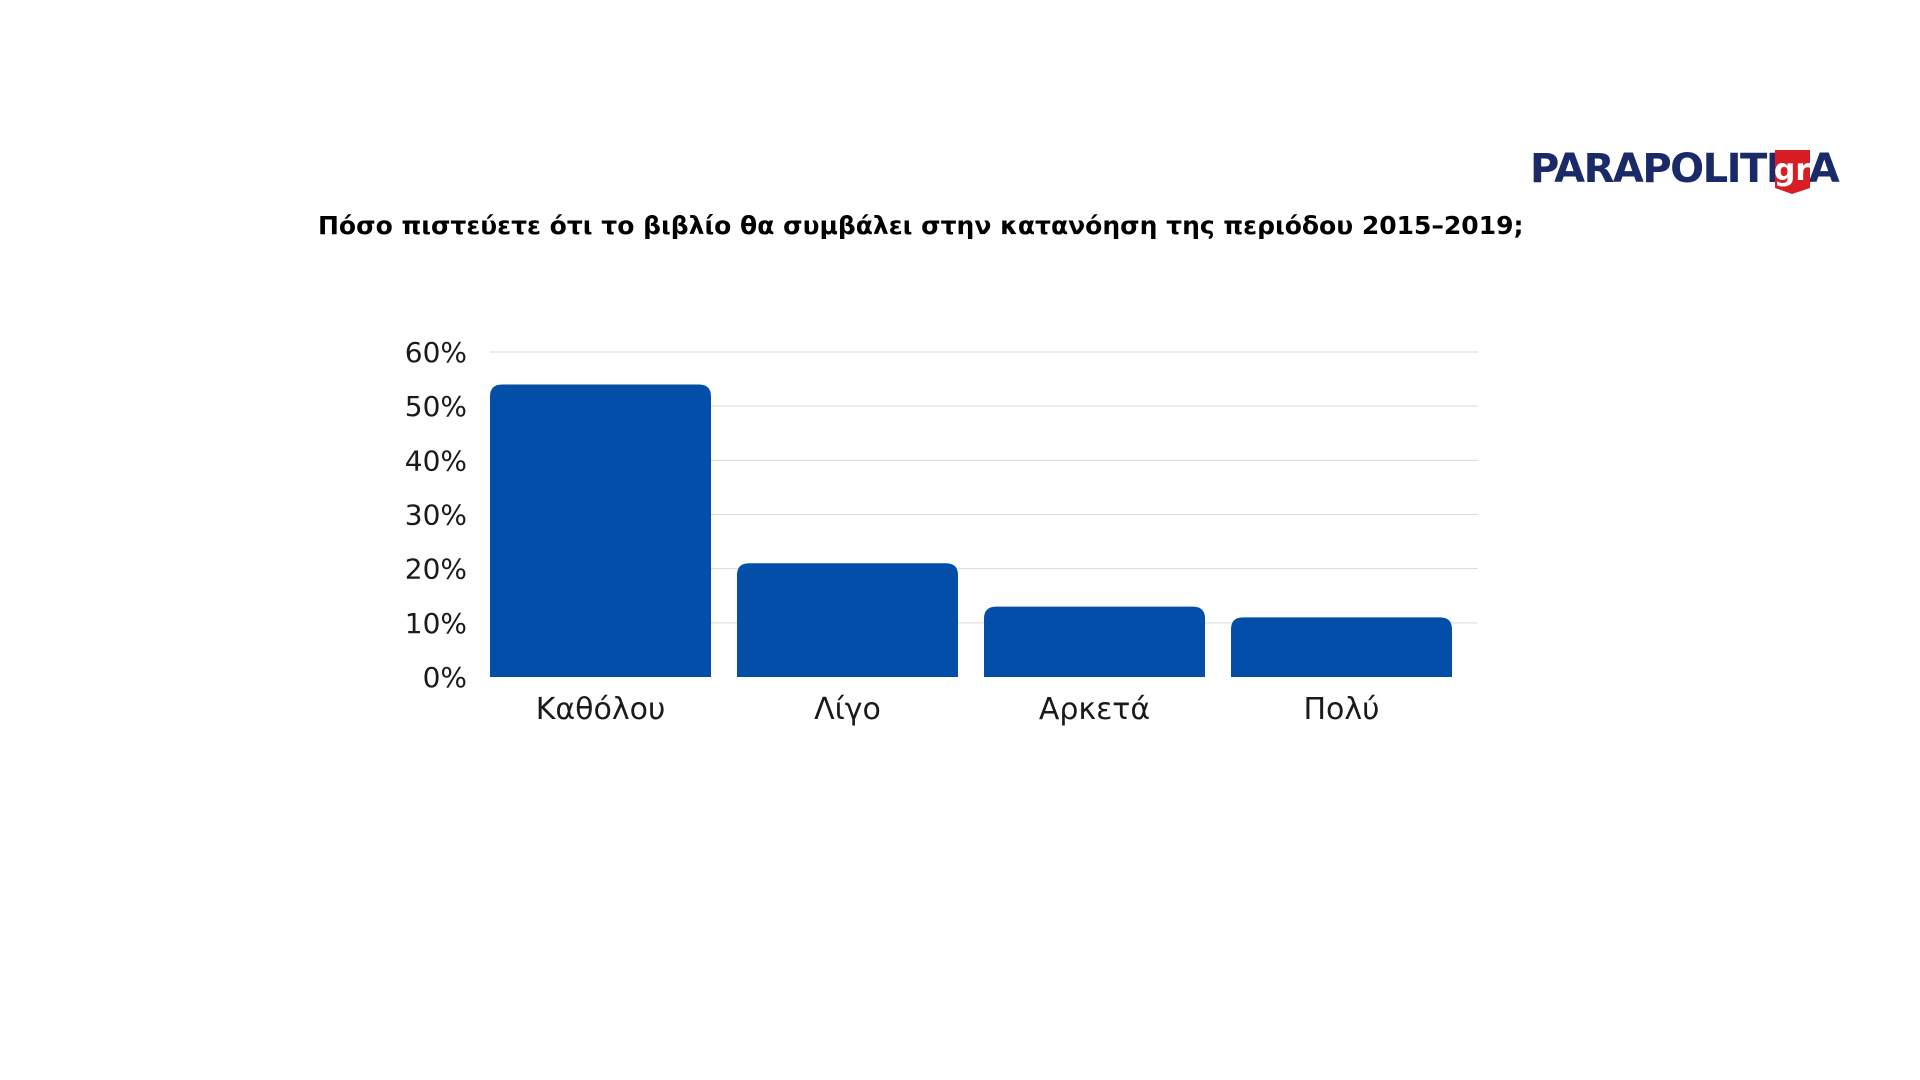  What do you see at coordinates (1341, 709) in the screenshot?
I see `x-category-label: Πολύ` at bounding box center [1341, 709].